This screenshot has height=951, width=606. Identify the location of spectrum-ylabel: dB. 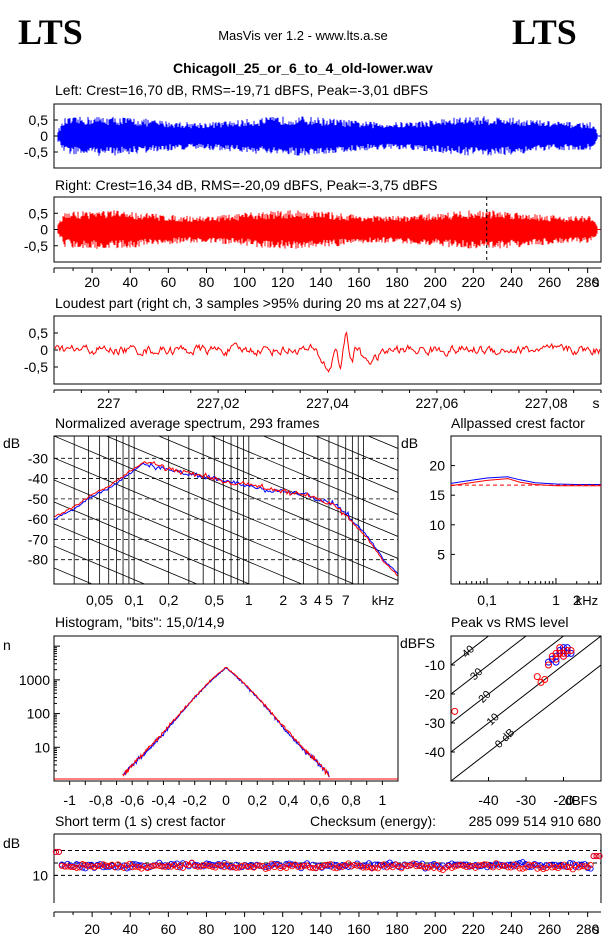
(11, 443).